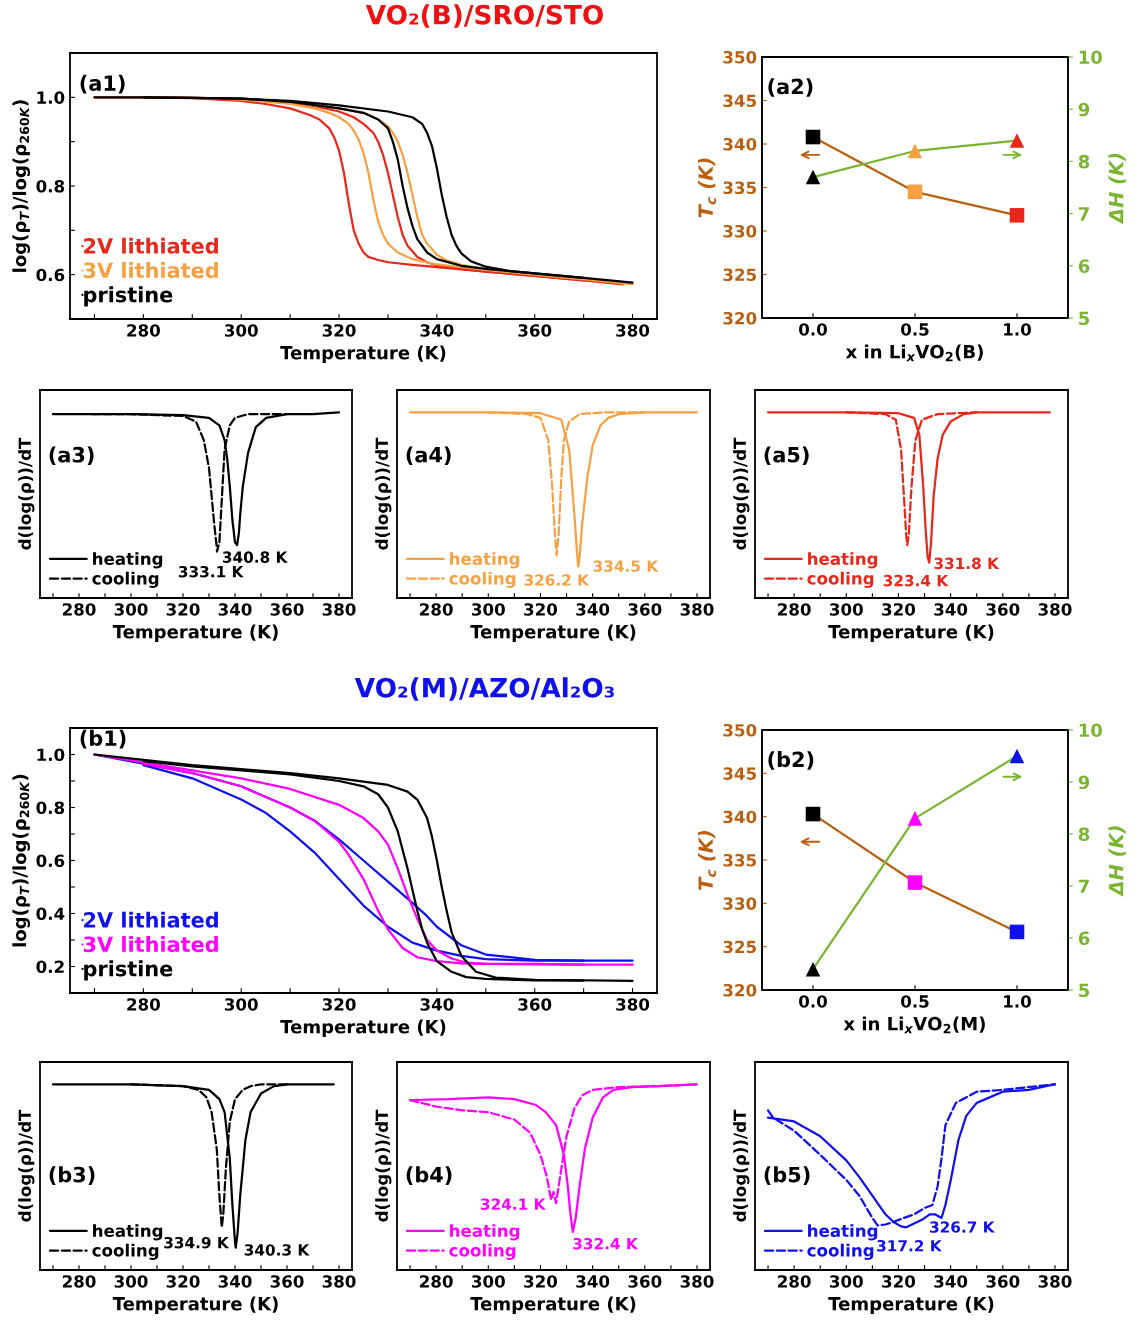 This screenshot has height=1329, width=1140. What do you see at coordinates (910, 1246) in the screenshot?
I see `annotation: 317.2 K` at bounding box center [910, 1246].